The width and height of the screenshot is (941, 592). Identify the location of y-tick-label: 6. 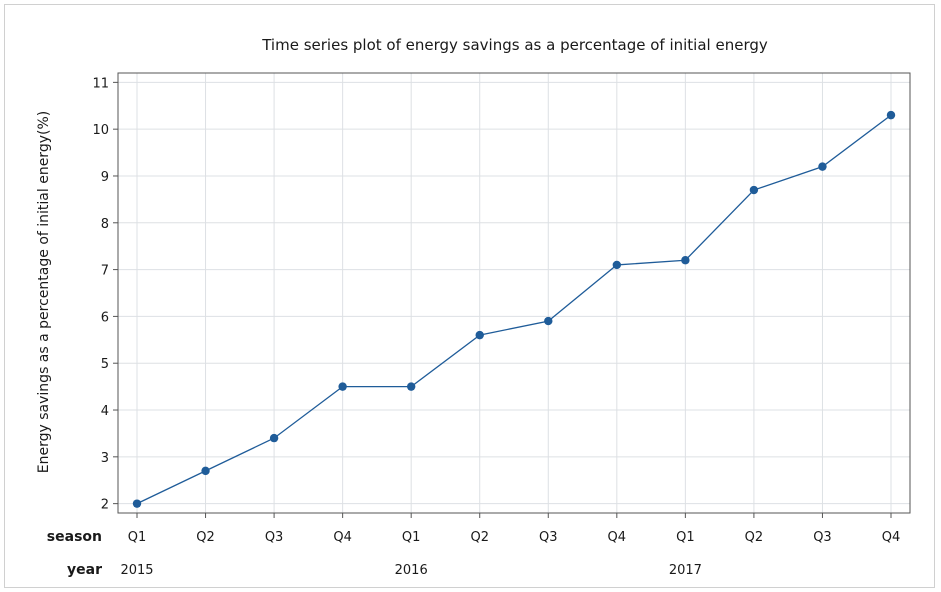
(105, 317).